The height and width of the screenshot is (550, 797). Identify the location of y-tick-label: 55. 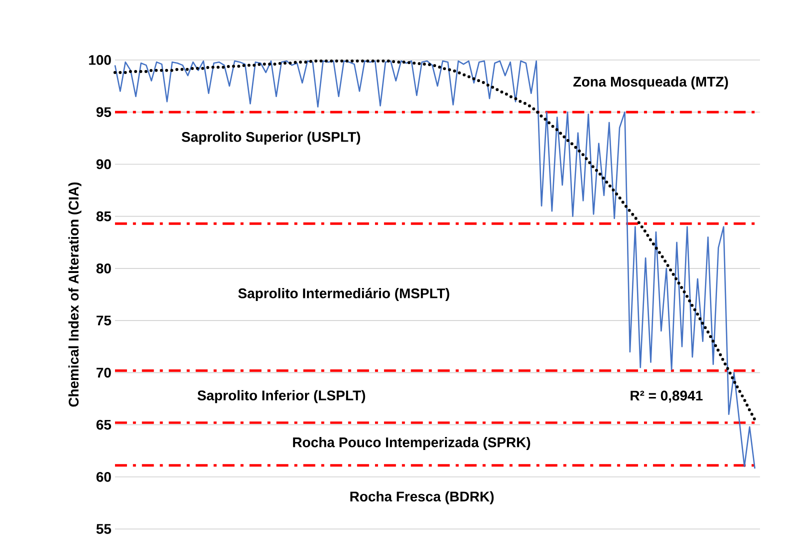
(104, 529).